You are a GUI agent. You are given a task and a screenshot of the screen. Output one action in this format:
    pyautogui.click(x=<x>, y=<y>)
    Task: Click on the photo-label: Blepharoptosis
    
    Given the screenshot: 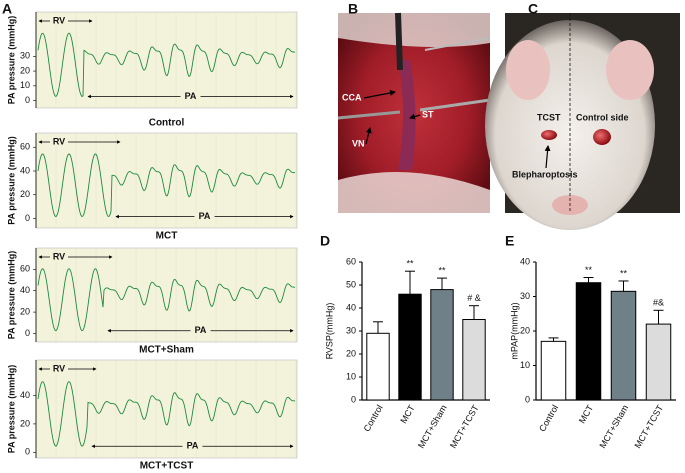 What is the action you would take?
    pyautogui.click(x=545, y=174)
    